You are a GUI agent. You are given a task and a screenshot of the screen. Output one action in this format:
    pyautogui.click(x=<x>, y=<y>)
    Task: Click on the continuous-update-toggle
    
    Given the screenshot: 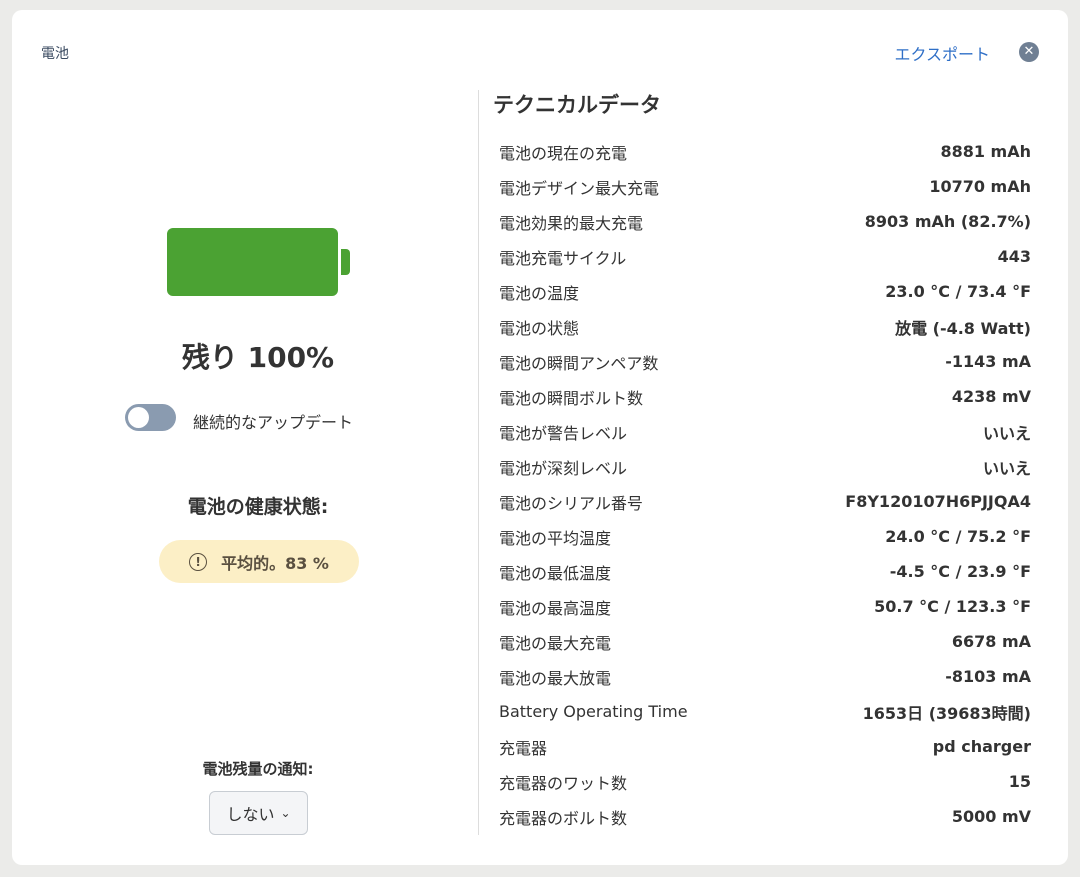 What is the action you would take?
    pyautogui.click(x=150, y=417)
    